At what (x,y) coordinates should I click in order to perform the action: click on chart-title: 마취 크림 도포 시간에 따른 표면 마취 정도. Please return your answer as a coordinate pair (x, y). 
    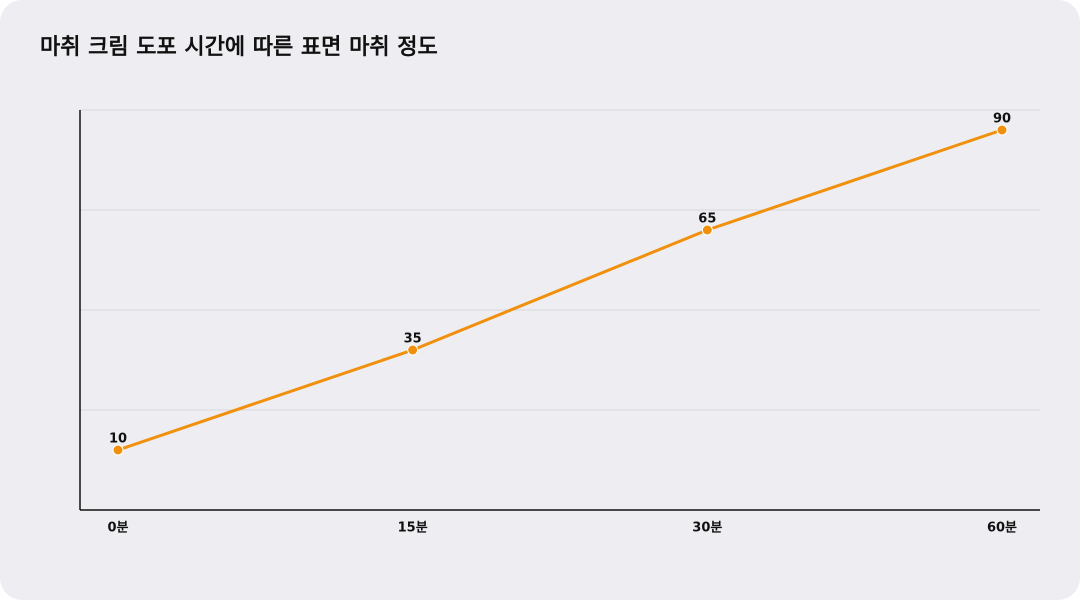
    Looking at the image, I should click on (239, 47).